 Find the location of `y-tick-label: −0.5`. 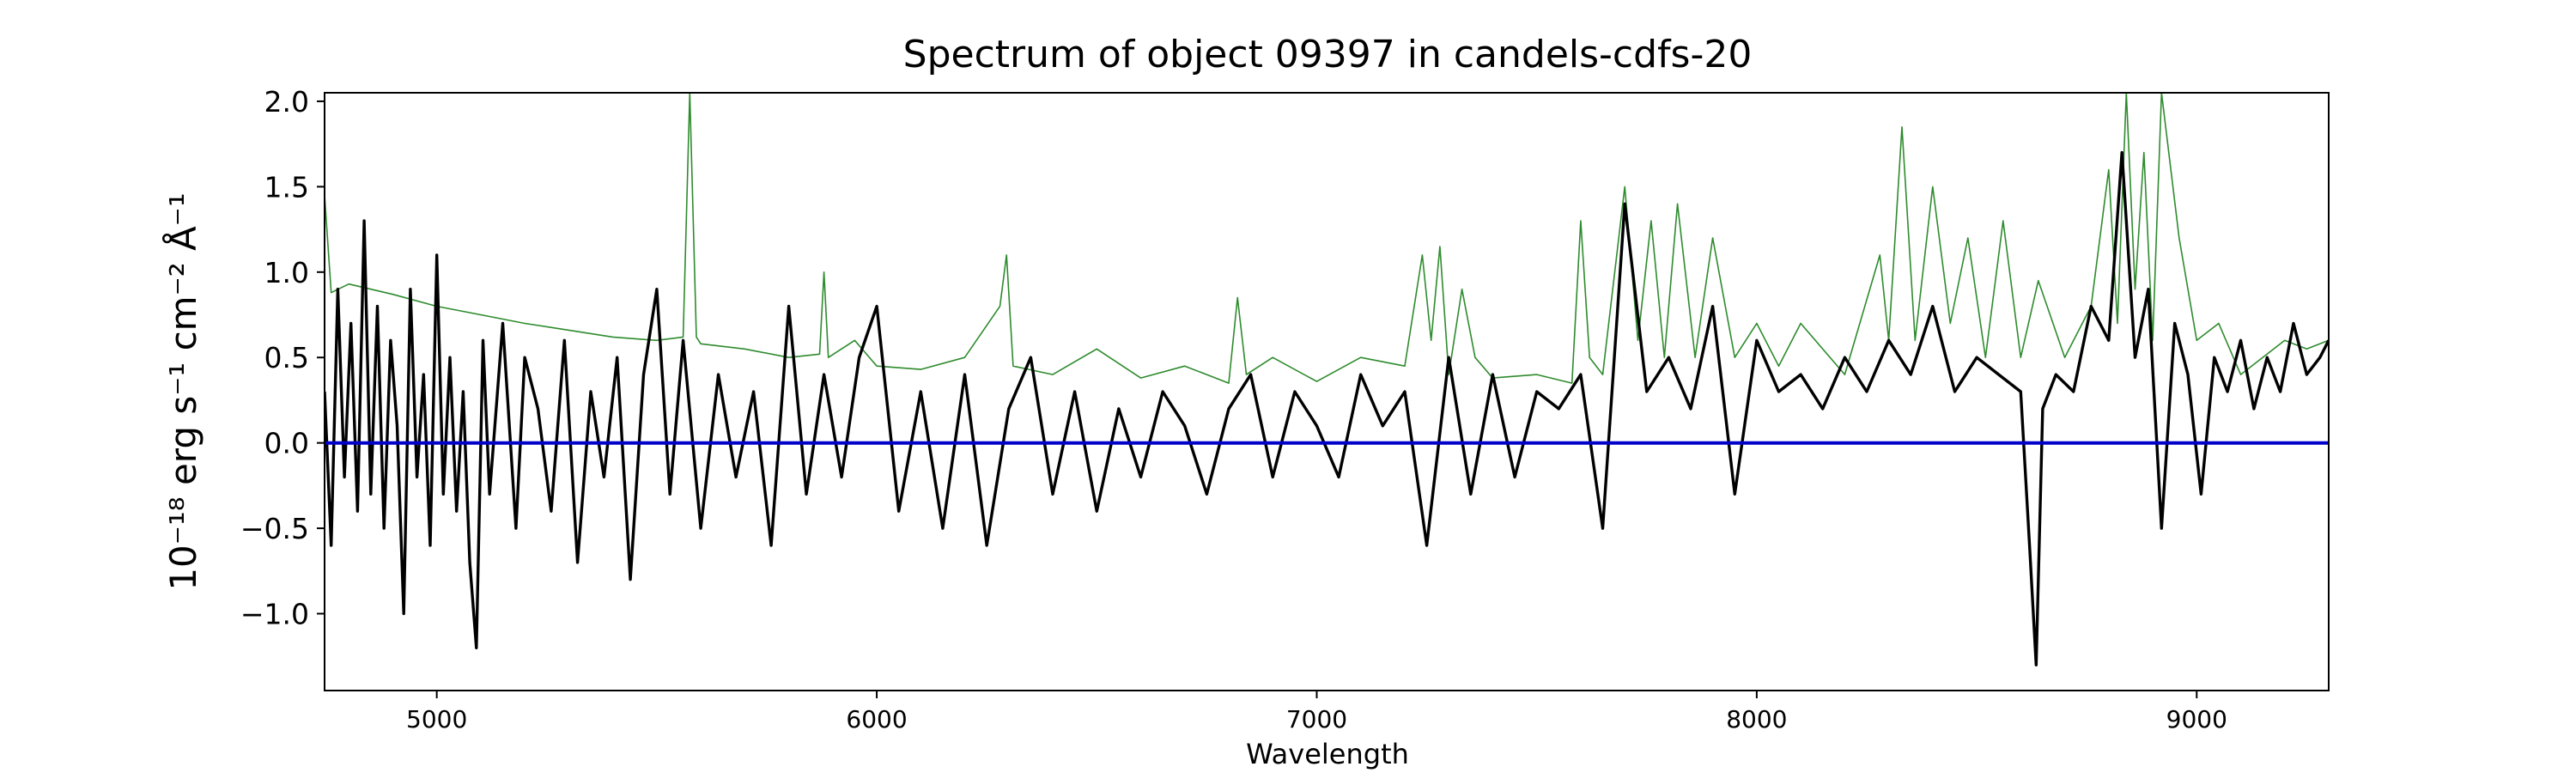

y-tick-label: −0.5 is located at coordinates (274, 528).